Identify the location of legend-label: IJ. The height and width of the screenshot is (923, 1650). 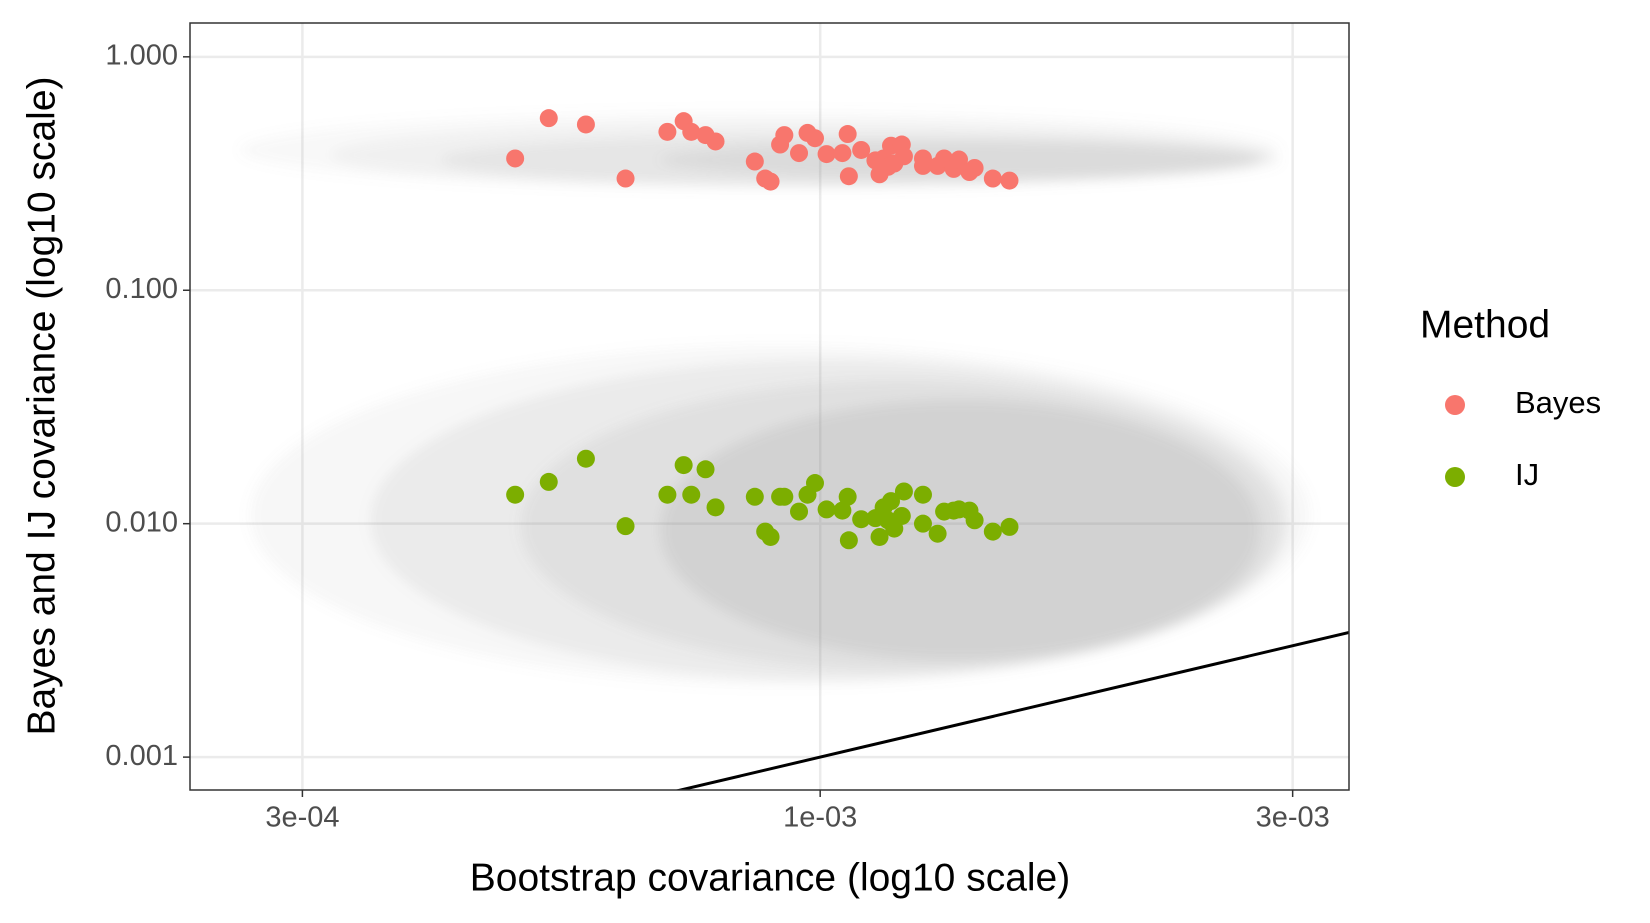
(1527, 474).